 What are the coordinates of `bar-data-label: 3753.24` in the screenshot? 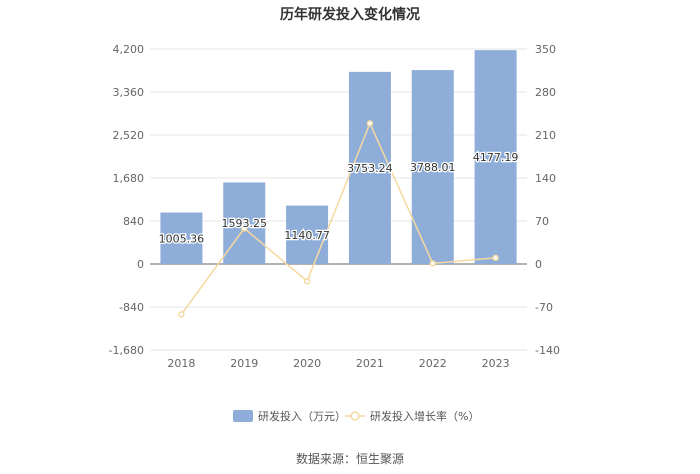 It's located at (370, 168).